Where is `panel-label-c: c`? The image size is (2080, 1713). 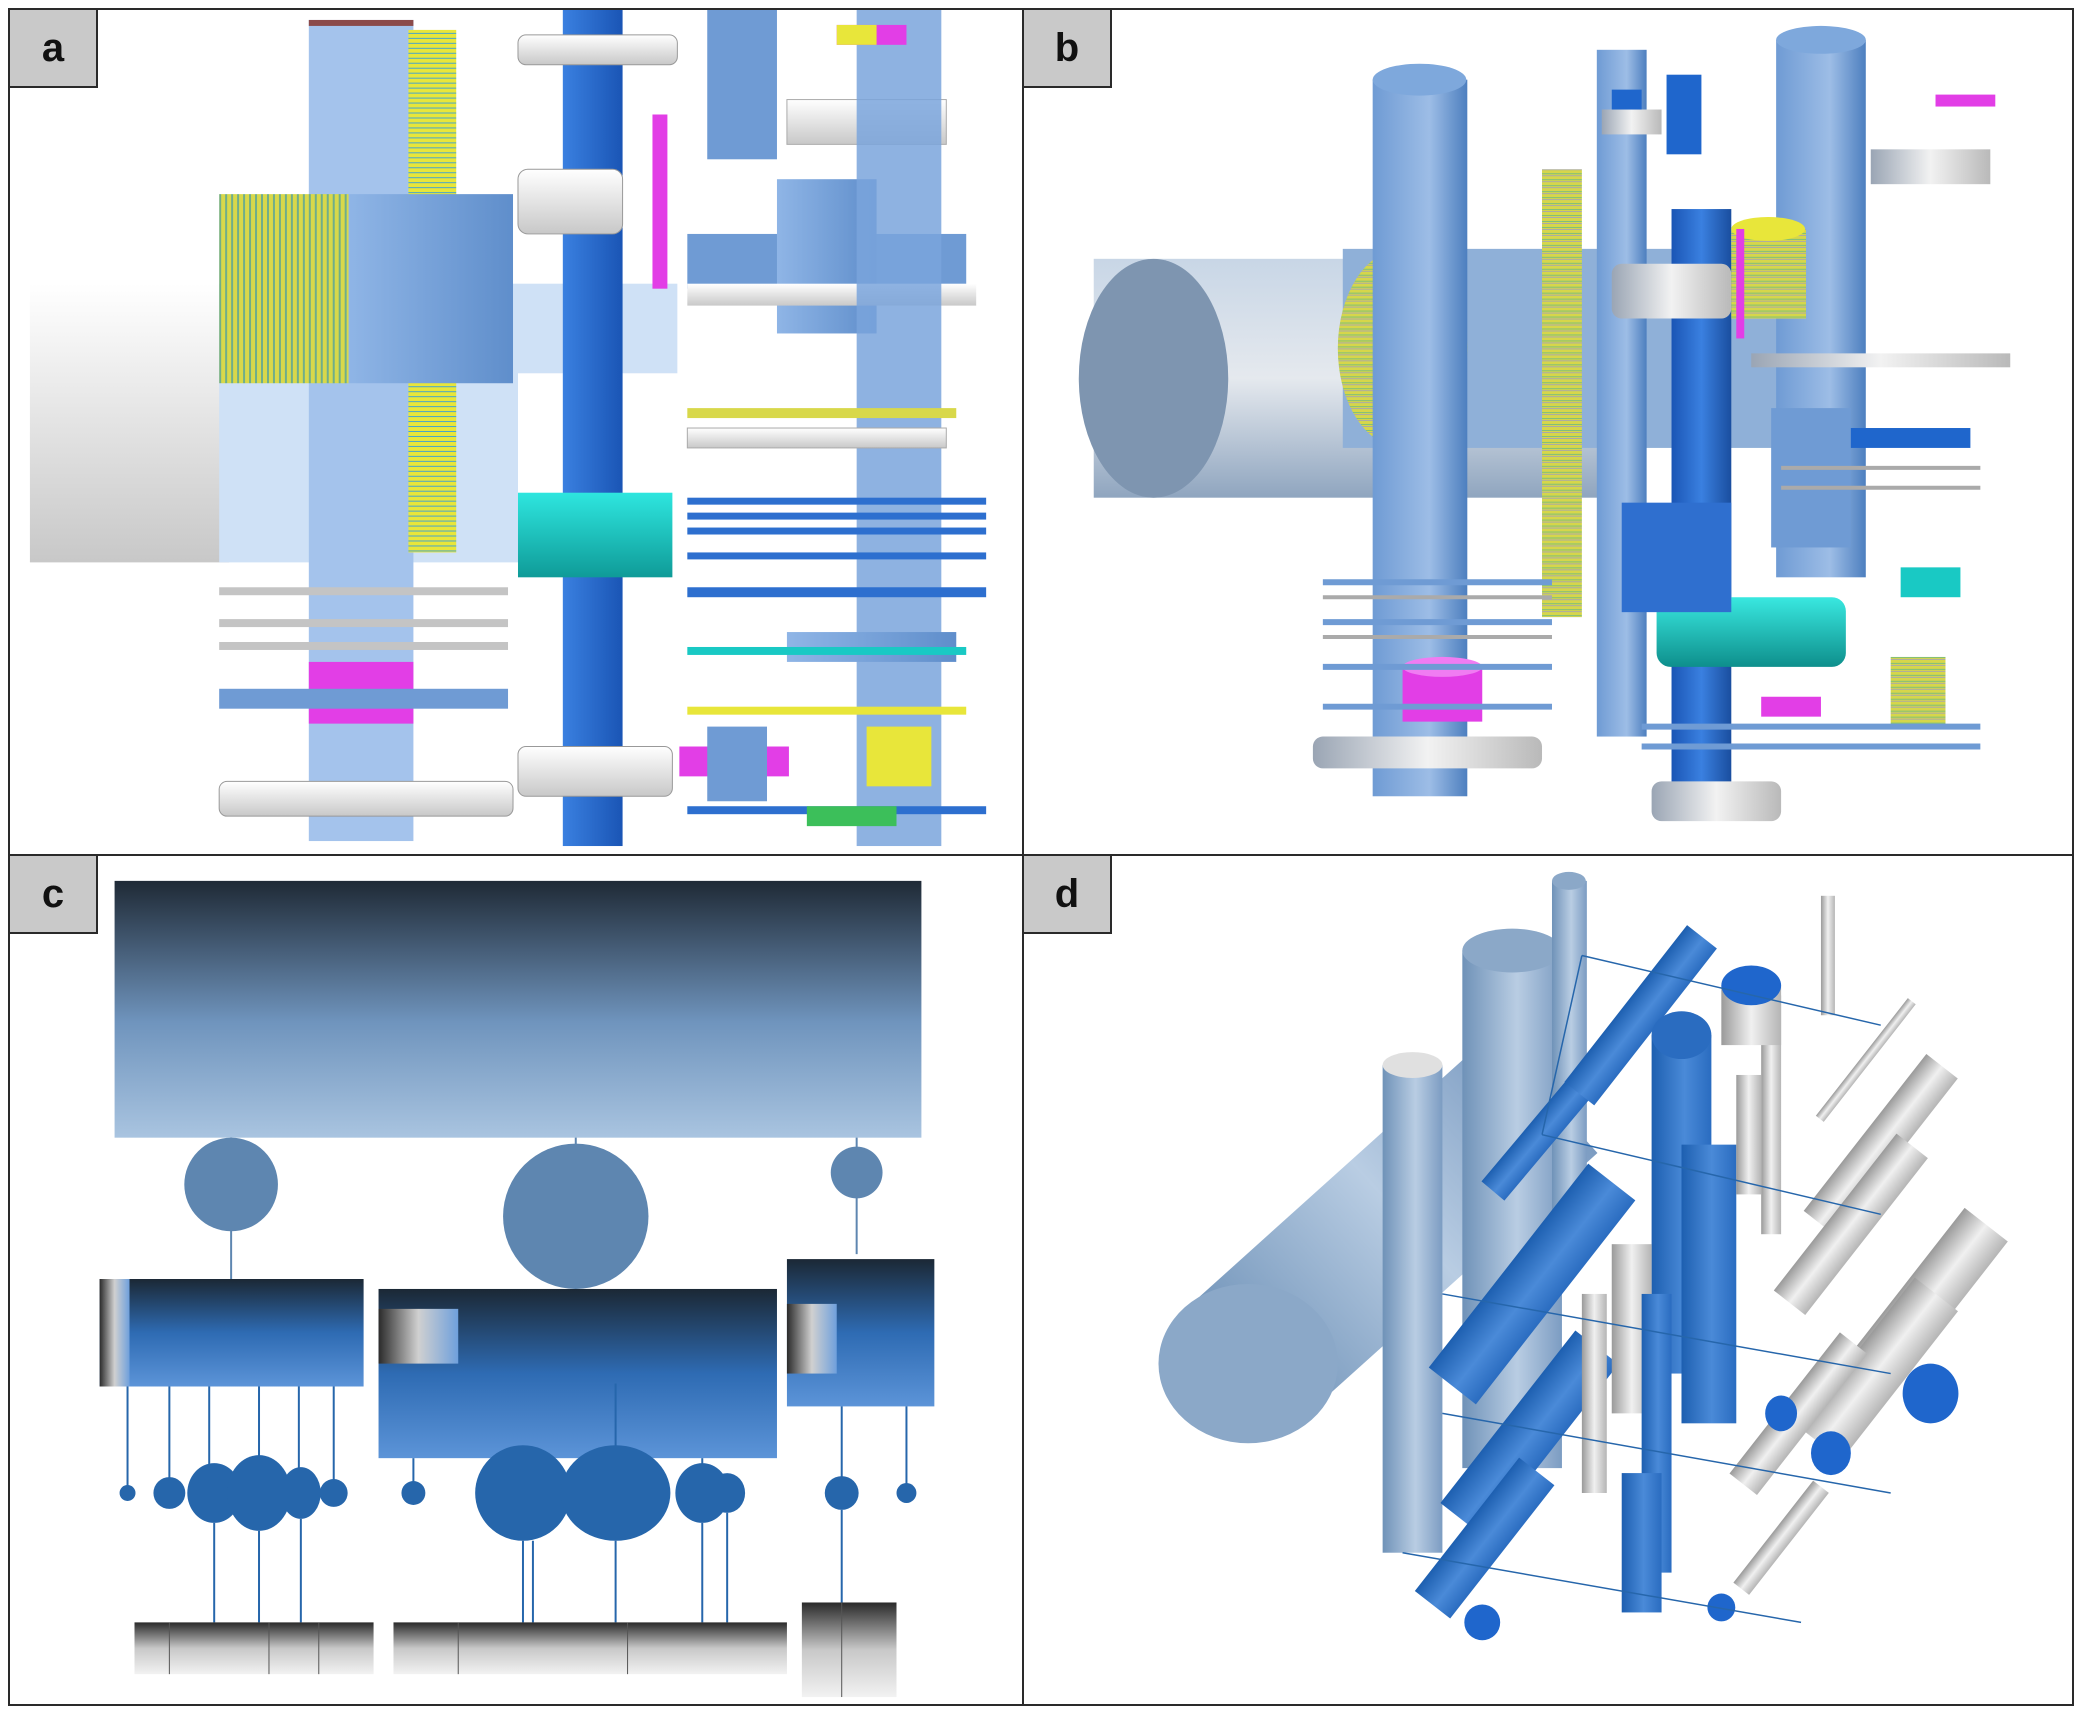
panel-label-c: c is located at coordinates (54, 895).